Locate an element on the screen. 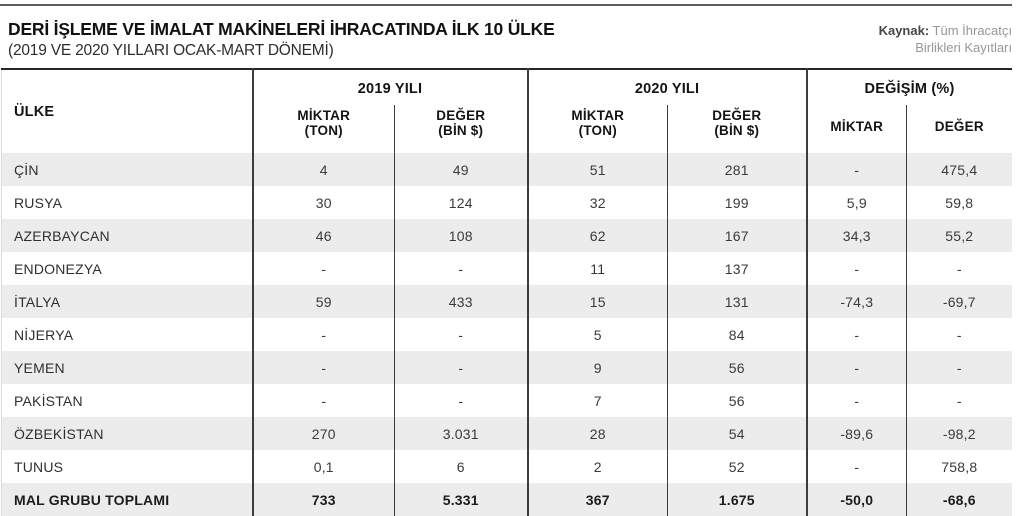 This screenshot has width=1028, height=516. country-cell: TUNUS is located at coordinates (127, 466).